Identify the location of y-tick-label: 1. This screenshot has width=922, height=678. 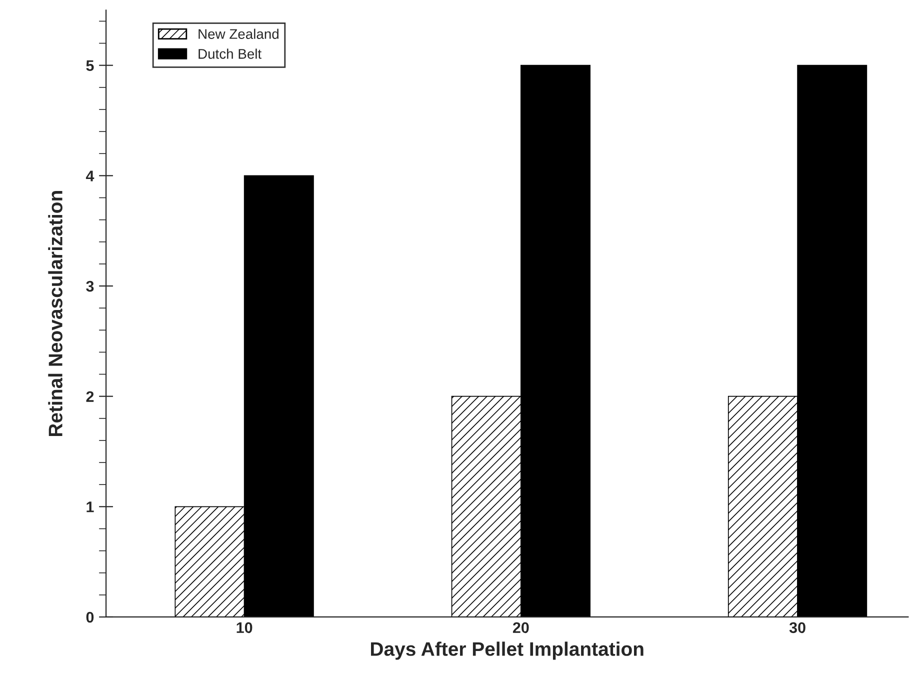
(90, 507).